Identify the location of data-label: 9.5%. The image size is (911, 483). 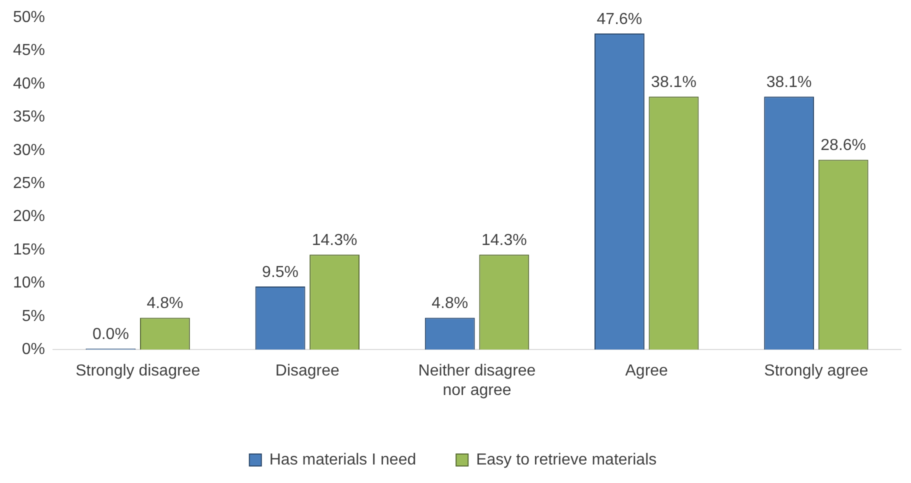
(280, 272).